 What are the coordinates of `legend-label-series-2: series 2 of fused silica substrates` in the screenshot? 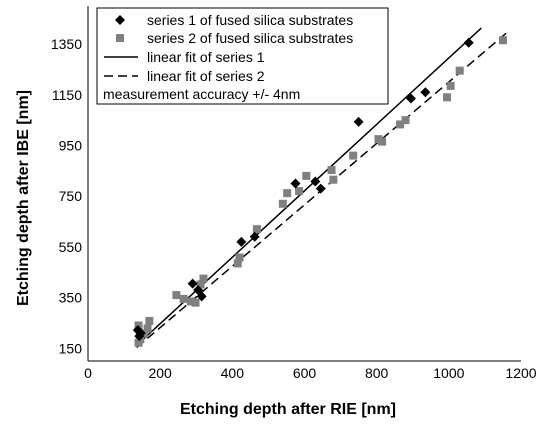 It's located at (250, 38).